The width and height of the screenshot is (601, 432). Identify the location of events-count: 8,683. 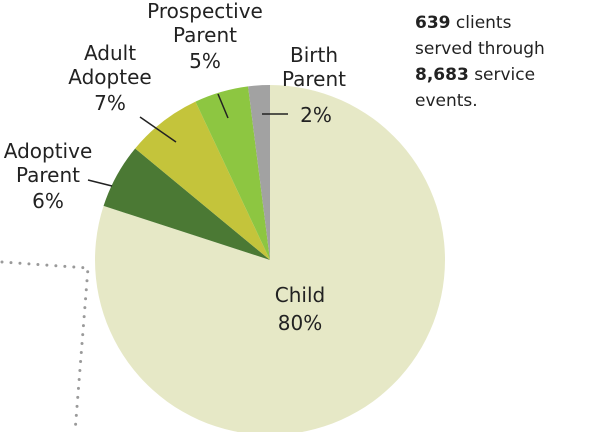
(442, 75).